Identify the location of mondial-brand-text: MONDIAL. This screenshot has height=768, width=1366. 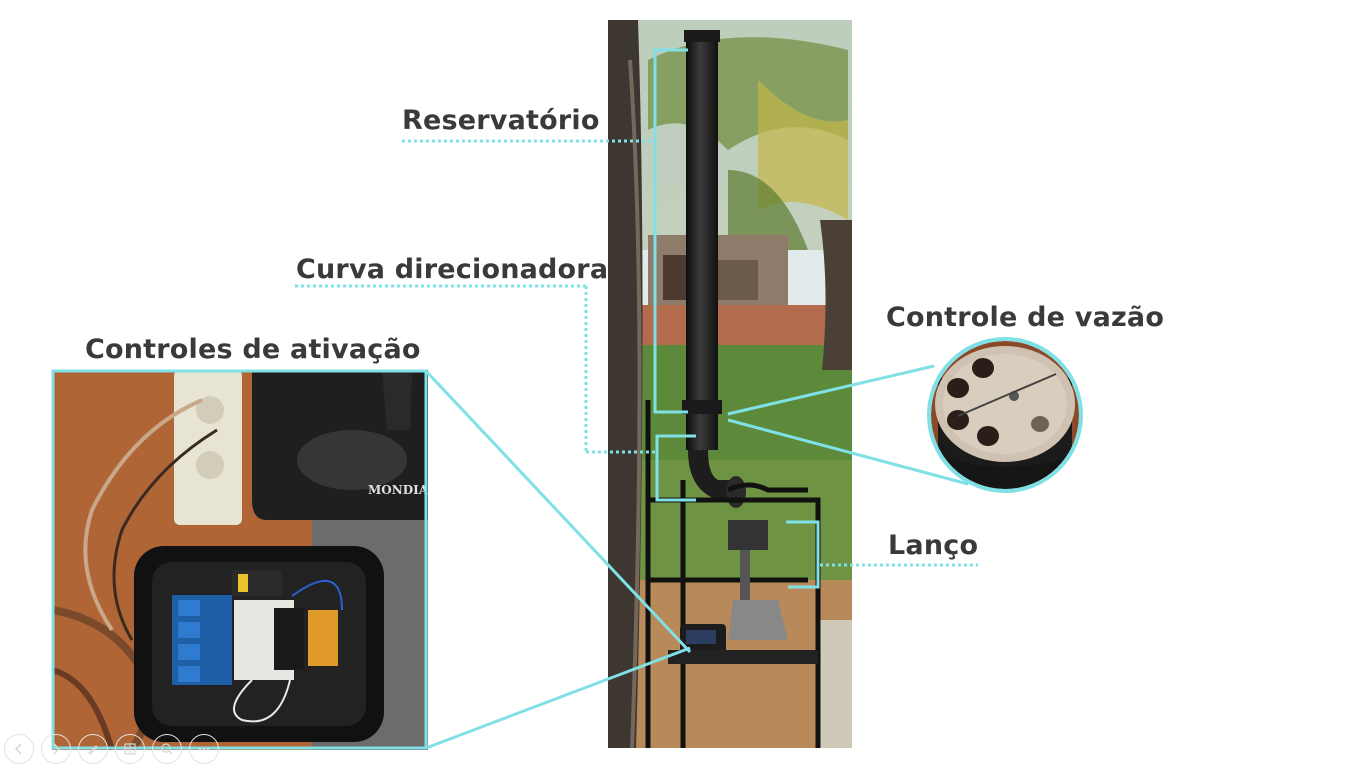
(398, 490).